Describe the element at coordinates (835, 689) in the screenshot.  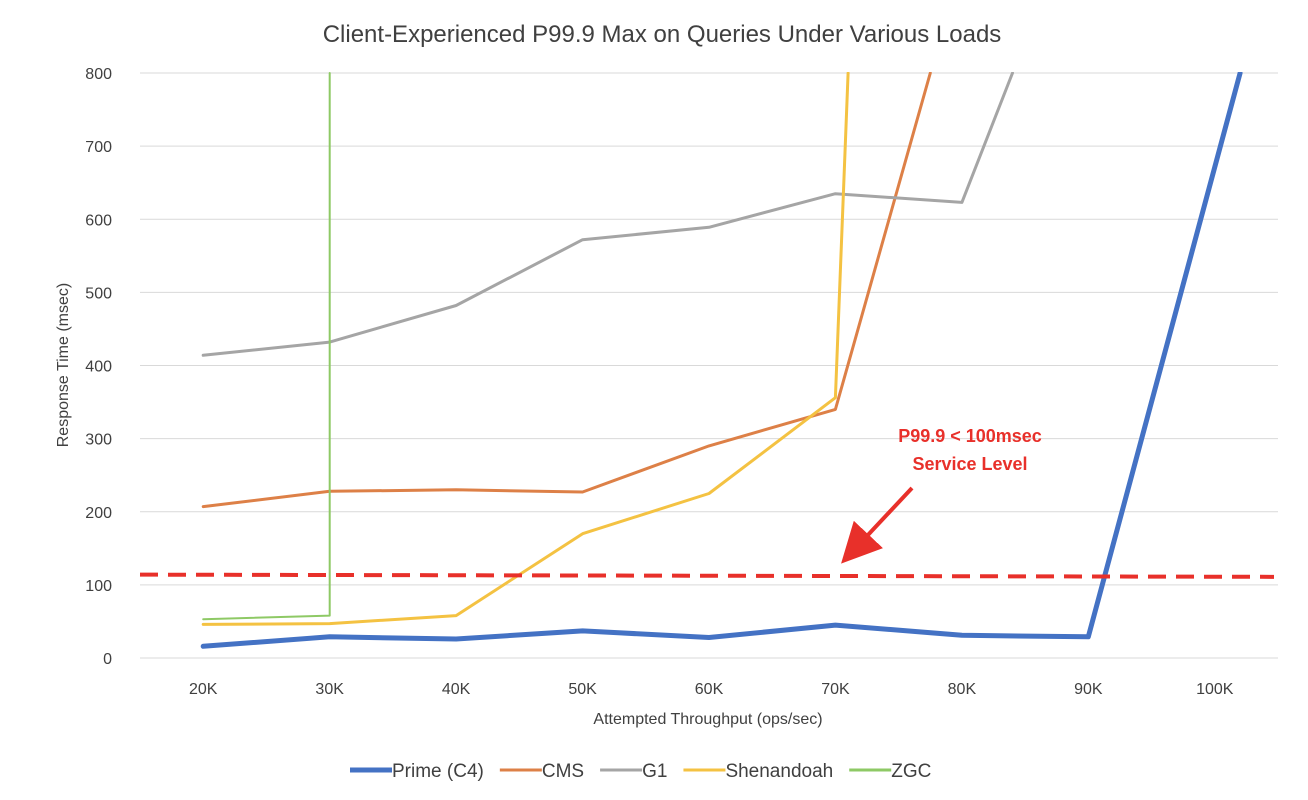
I see `x-tick-label: 70K` at that location.